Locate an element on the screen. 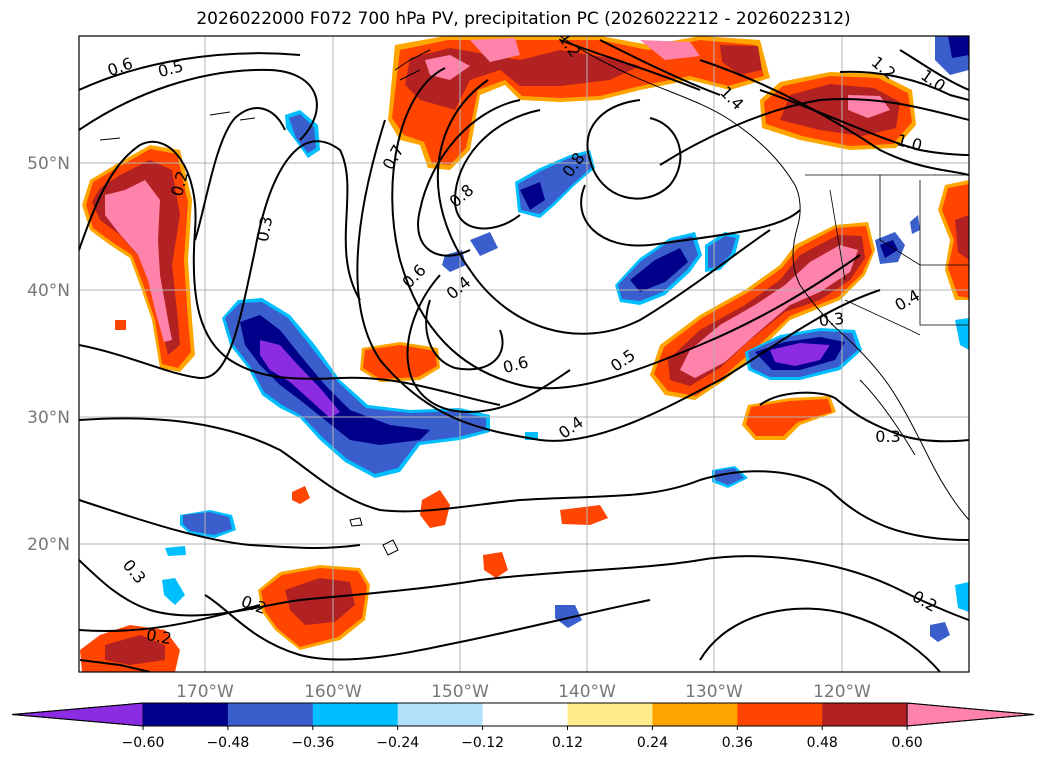 This screenshot has height=765, width=1047. longitude-labels: 170°W 160°W 150°W 140°W 130°W 120°W is located at coordinates (523, 692).